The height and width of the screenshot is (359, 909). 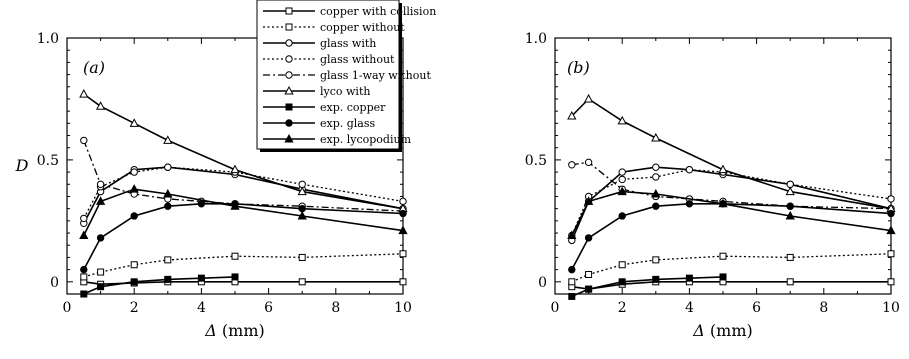 I want to click on legend-item: copper without, so click(x=334, y=27).